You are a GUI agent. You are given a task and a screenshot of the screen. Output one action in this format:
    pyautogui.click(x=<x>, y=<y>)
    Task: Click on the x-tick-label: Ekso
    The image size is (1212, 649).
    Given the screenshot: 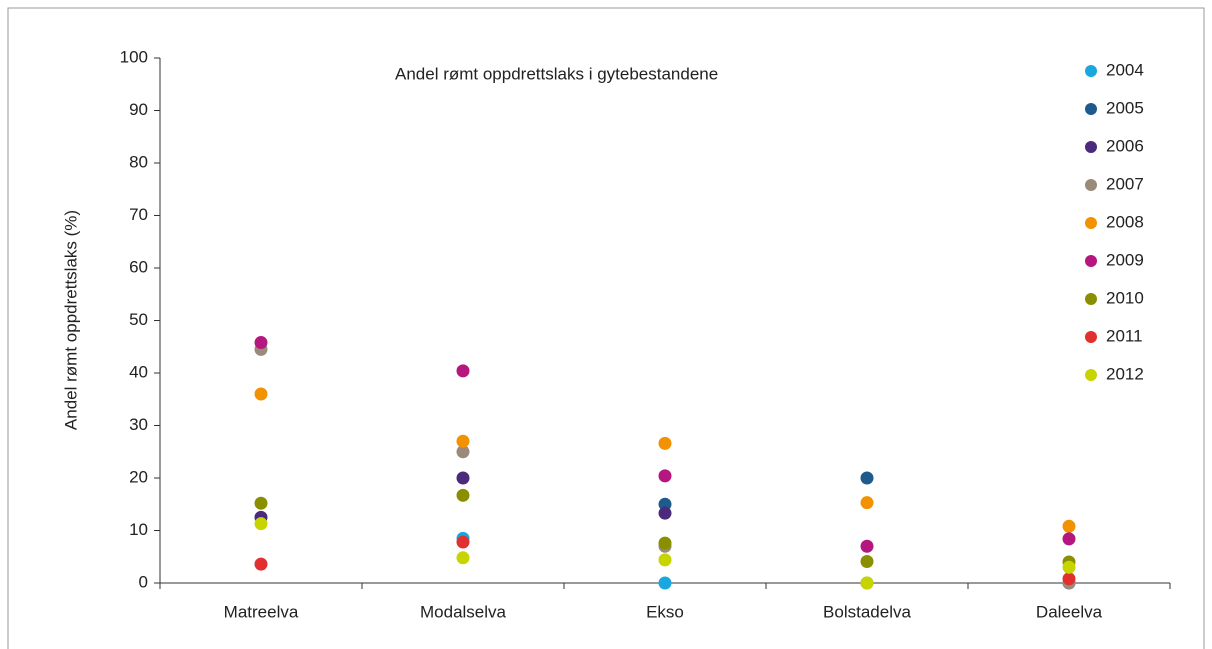 What is the action you would take?
    pyautogui.click(x=665, y=611)
    